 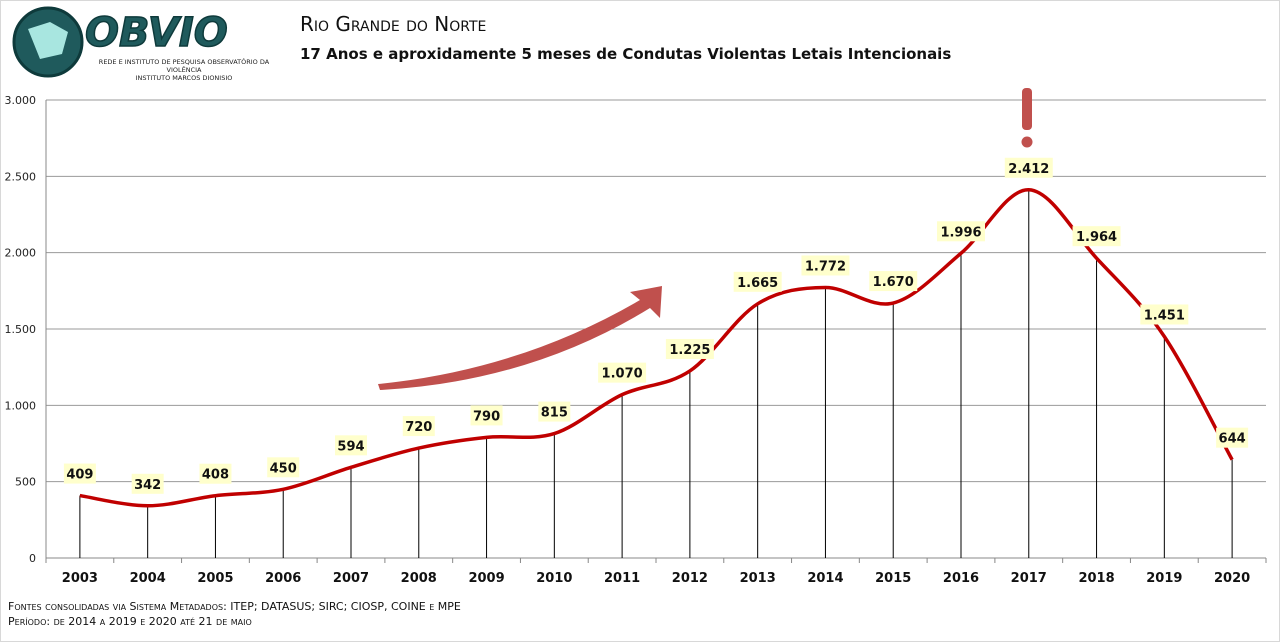 I want to click on data-label: 342, so click(x=147, y=485).